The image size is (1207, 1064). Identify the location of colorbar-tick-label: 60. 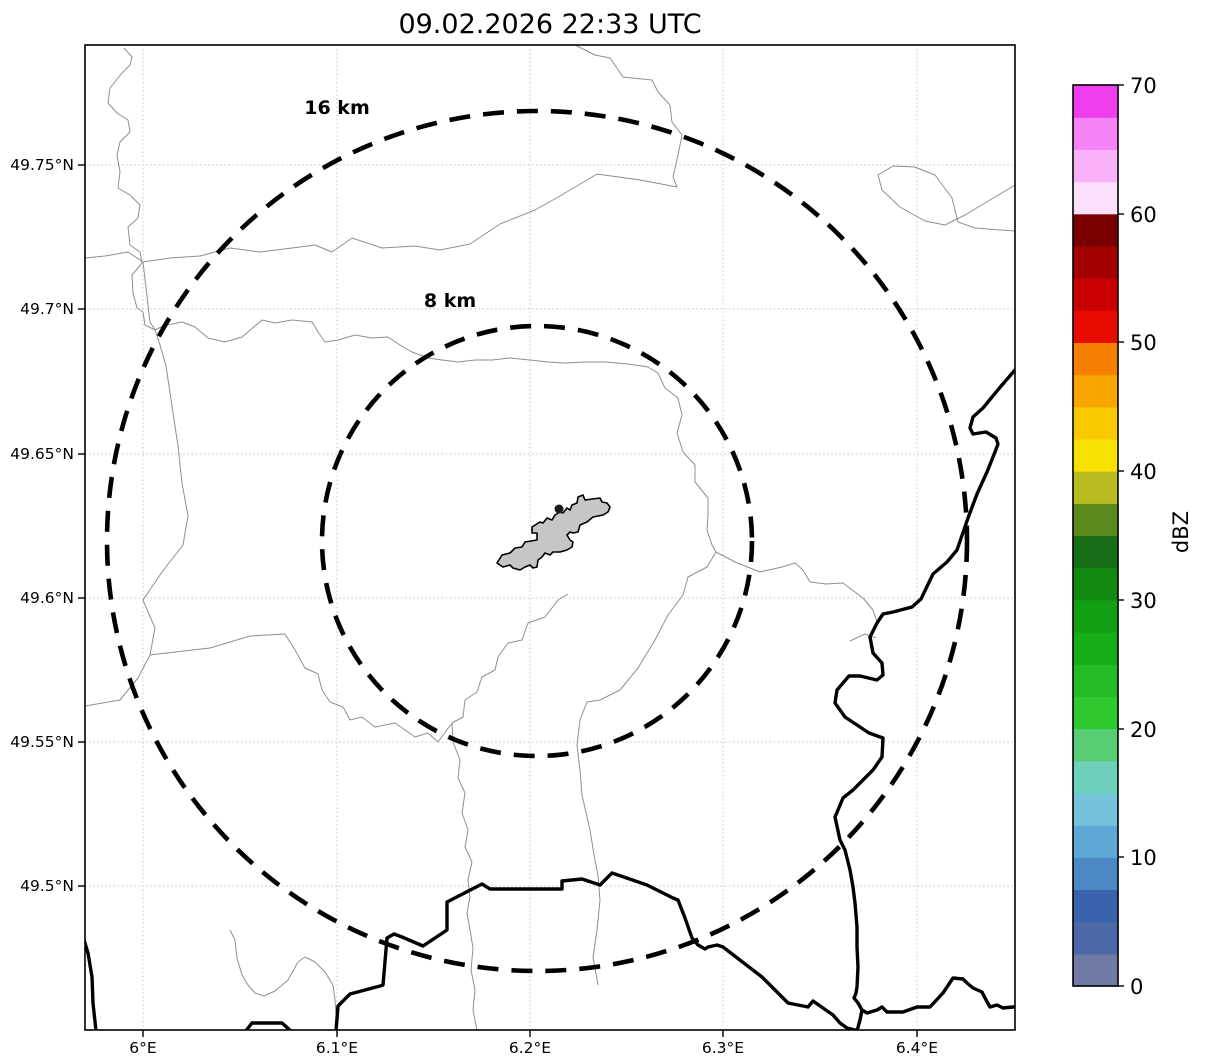
(1143, 215).